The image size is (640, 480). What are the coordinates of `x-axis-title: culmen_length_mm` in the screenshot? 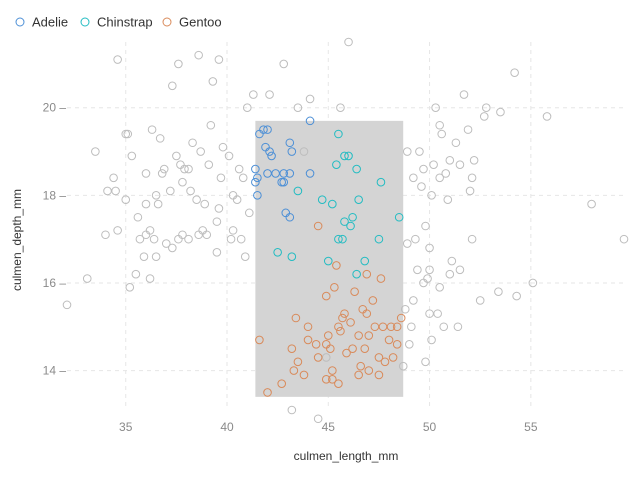 It's located at (346, 456).